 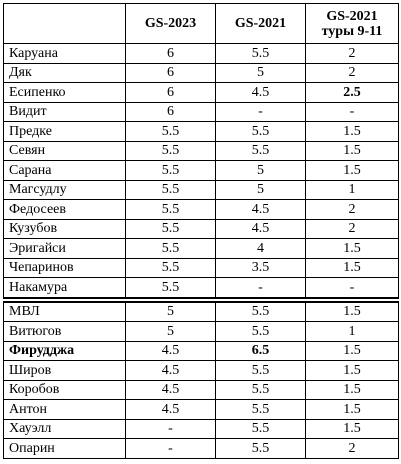 What do you see at coordinates (64, 53) in the screenshot?
I see `player-name: Каруана` at bounding box center [64, 53].